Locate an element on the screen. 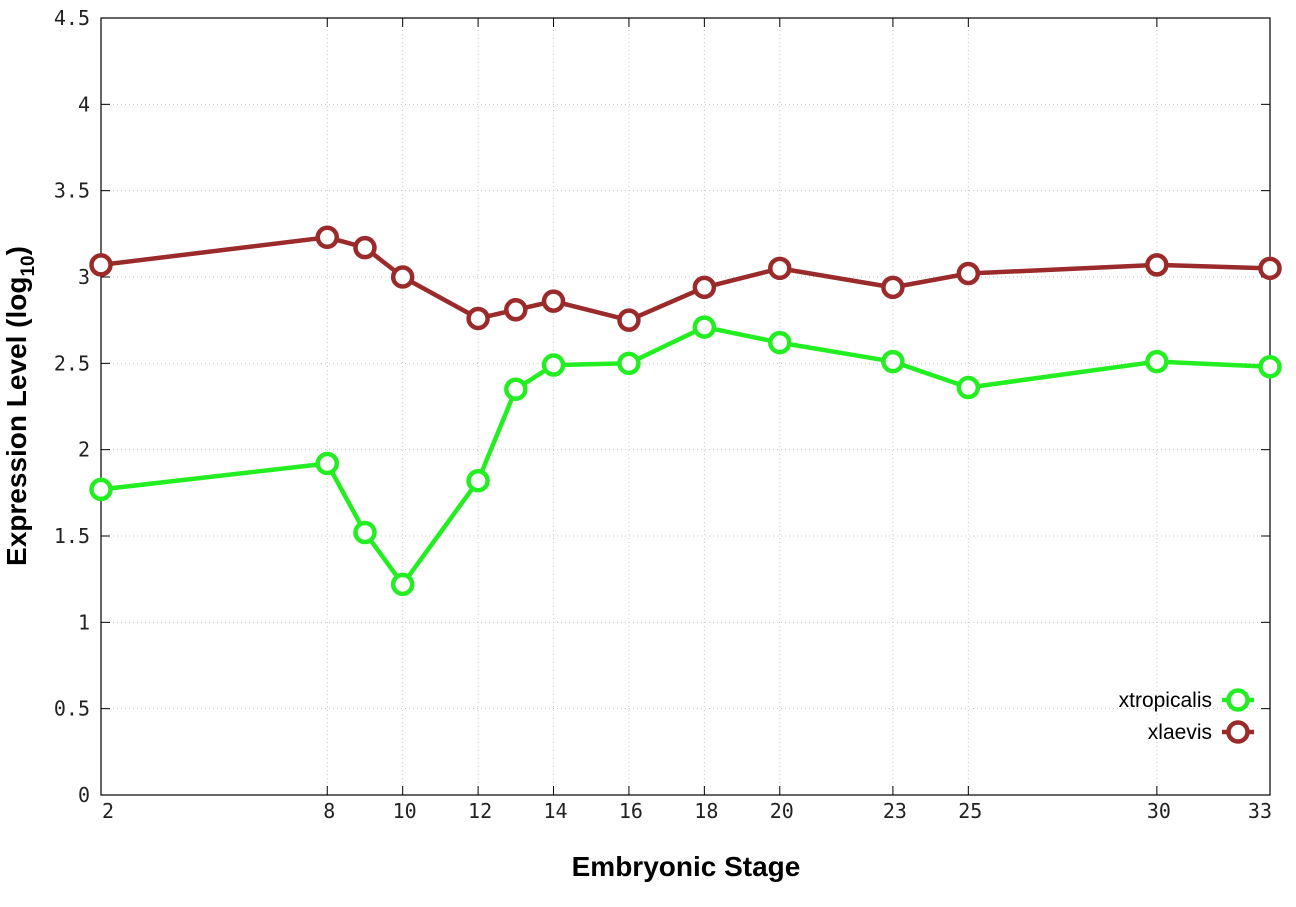 The image size is (1296, 907). legend-item-xtropicalis: xtropicalis is located at coordinates (1186, 700).